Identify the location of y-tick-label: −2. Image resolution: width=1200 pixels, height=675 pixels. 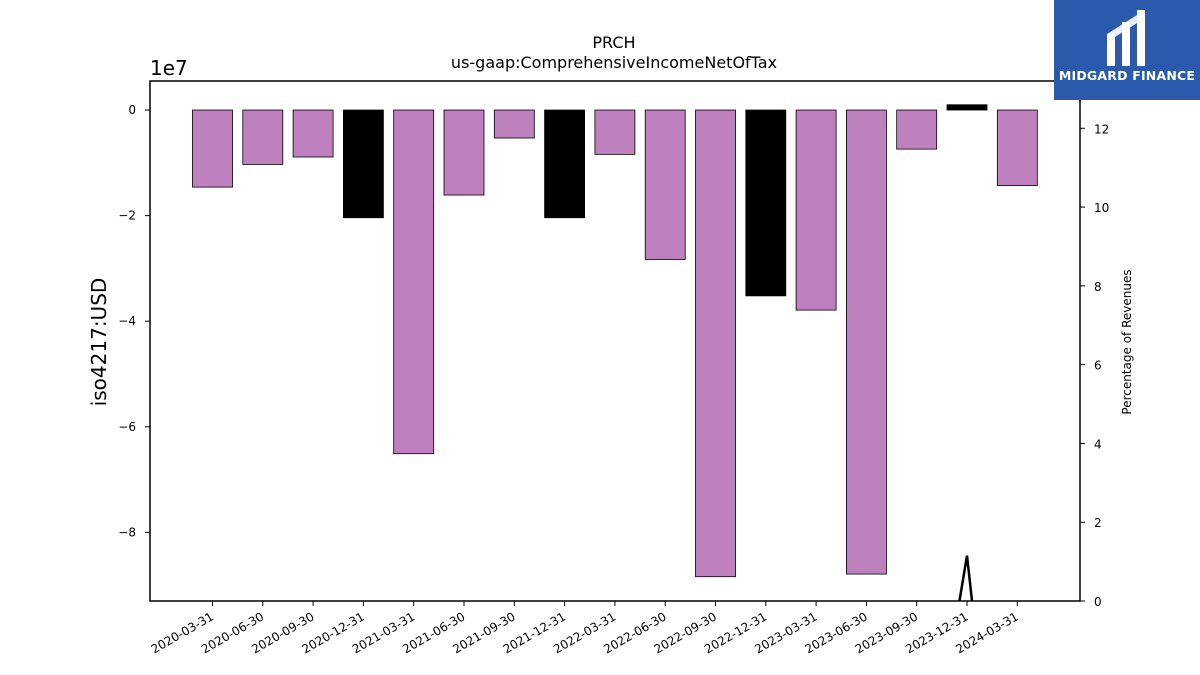
(127, 216).